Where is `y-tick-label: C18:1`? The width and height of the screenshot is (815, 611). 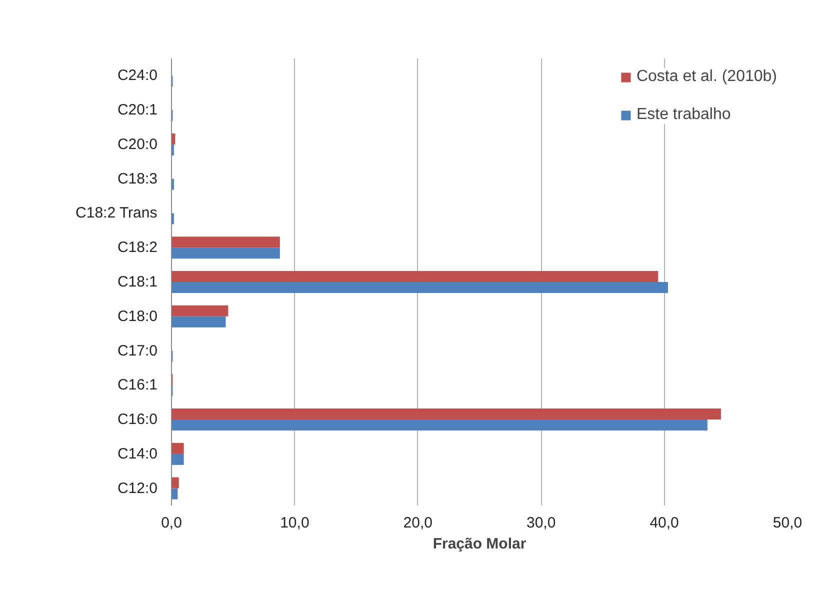 y-tick-label: C18:1 is located at coordinates (137, 282).